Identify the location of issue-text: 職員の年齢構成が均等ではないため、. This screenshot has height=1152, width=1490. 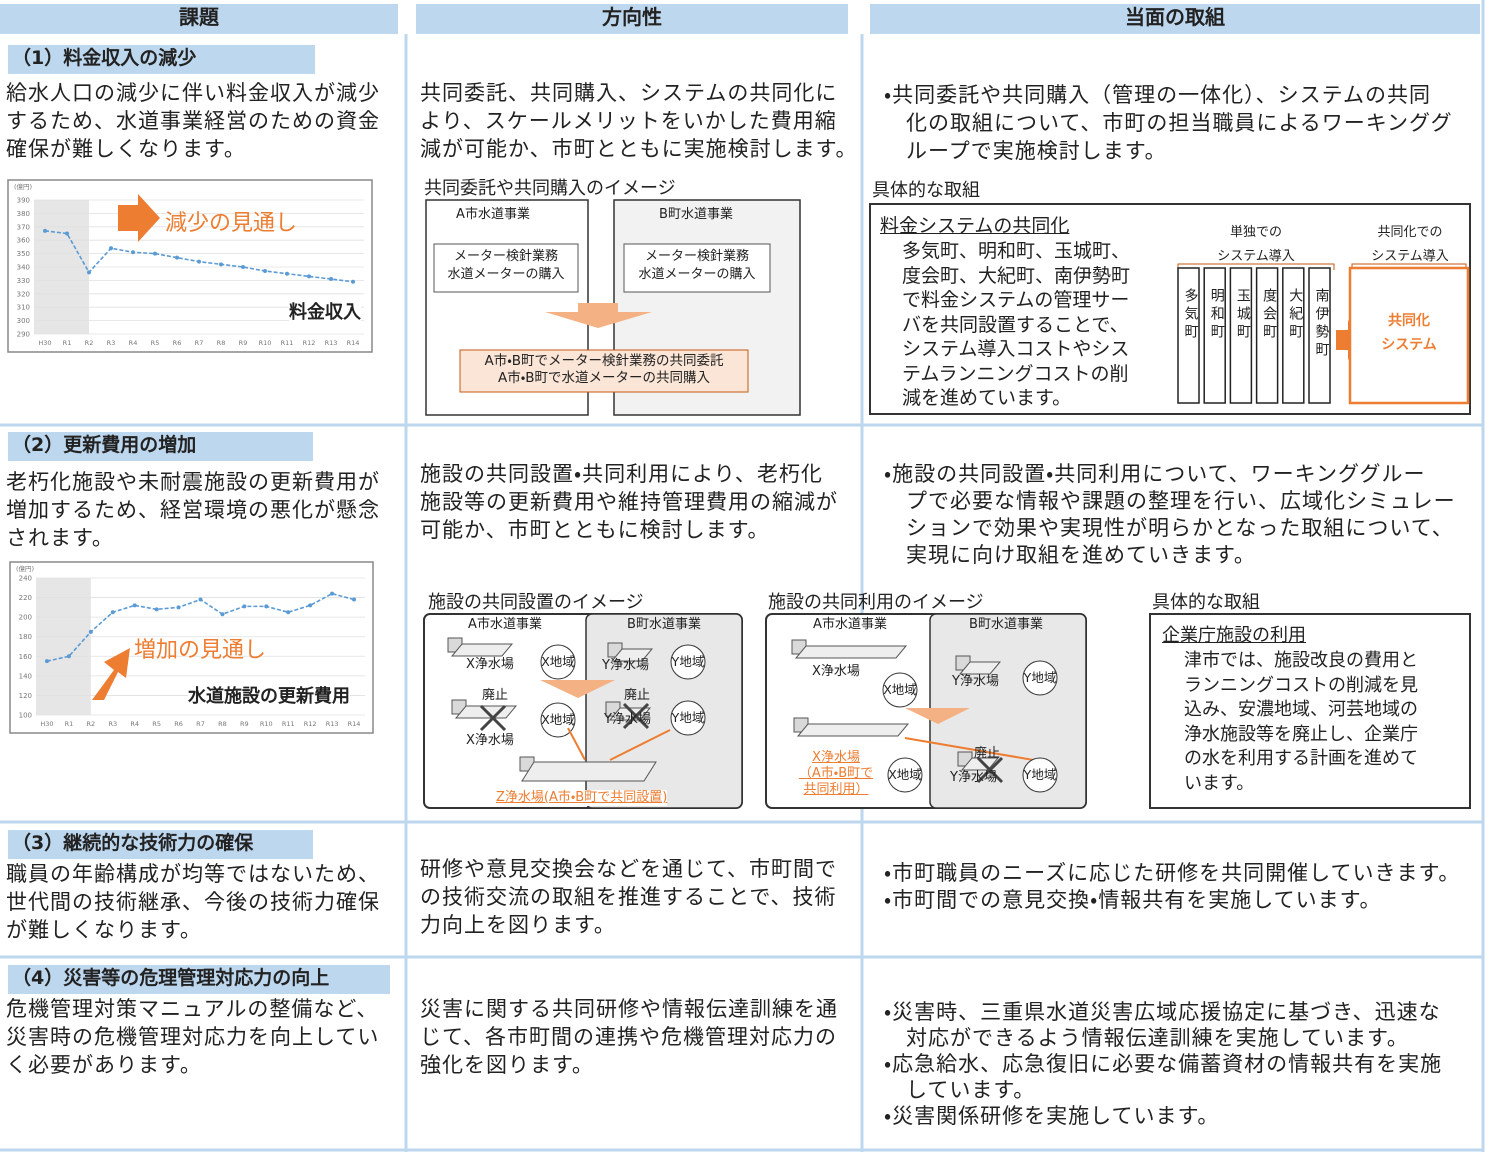
(193, 874).